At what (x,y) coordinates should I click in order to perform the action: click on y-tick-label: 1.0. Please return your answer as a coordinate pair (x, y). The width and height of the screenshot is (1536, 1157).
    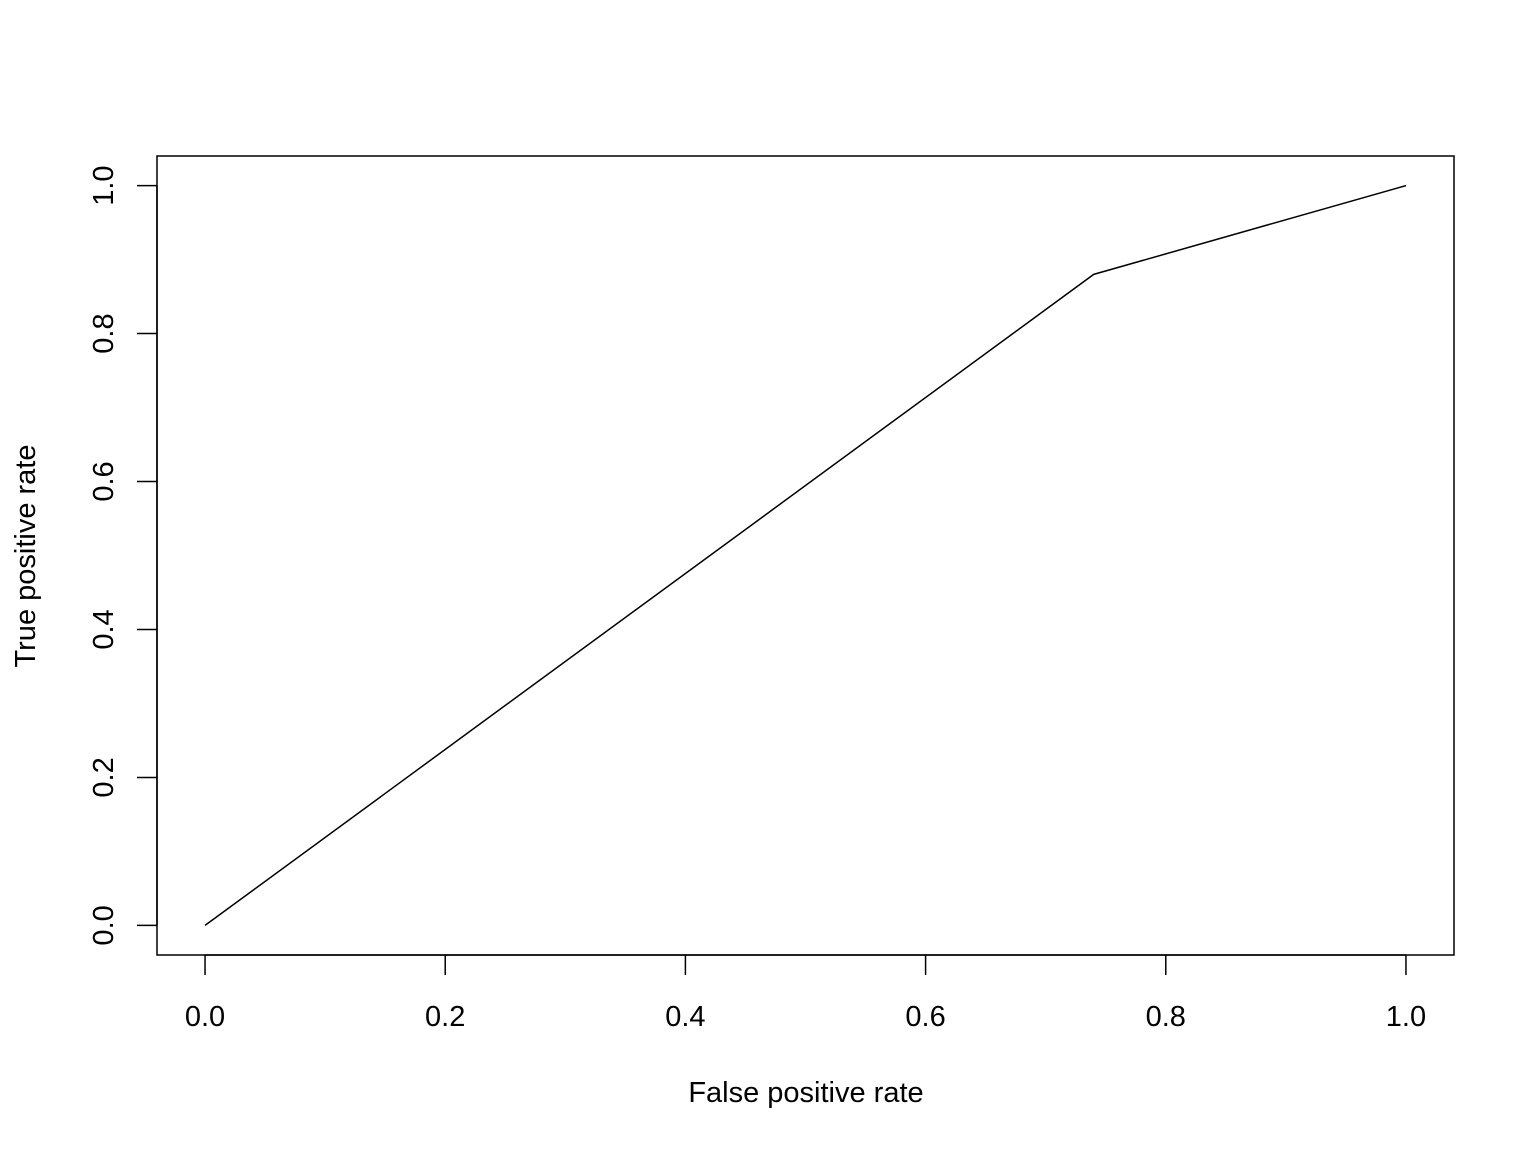
    Looking at the image, I should click on (104, 185).